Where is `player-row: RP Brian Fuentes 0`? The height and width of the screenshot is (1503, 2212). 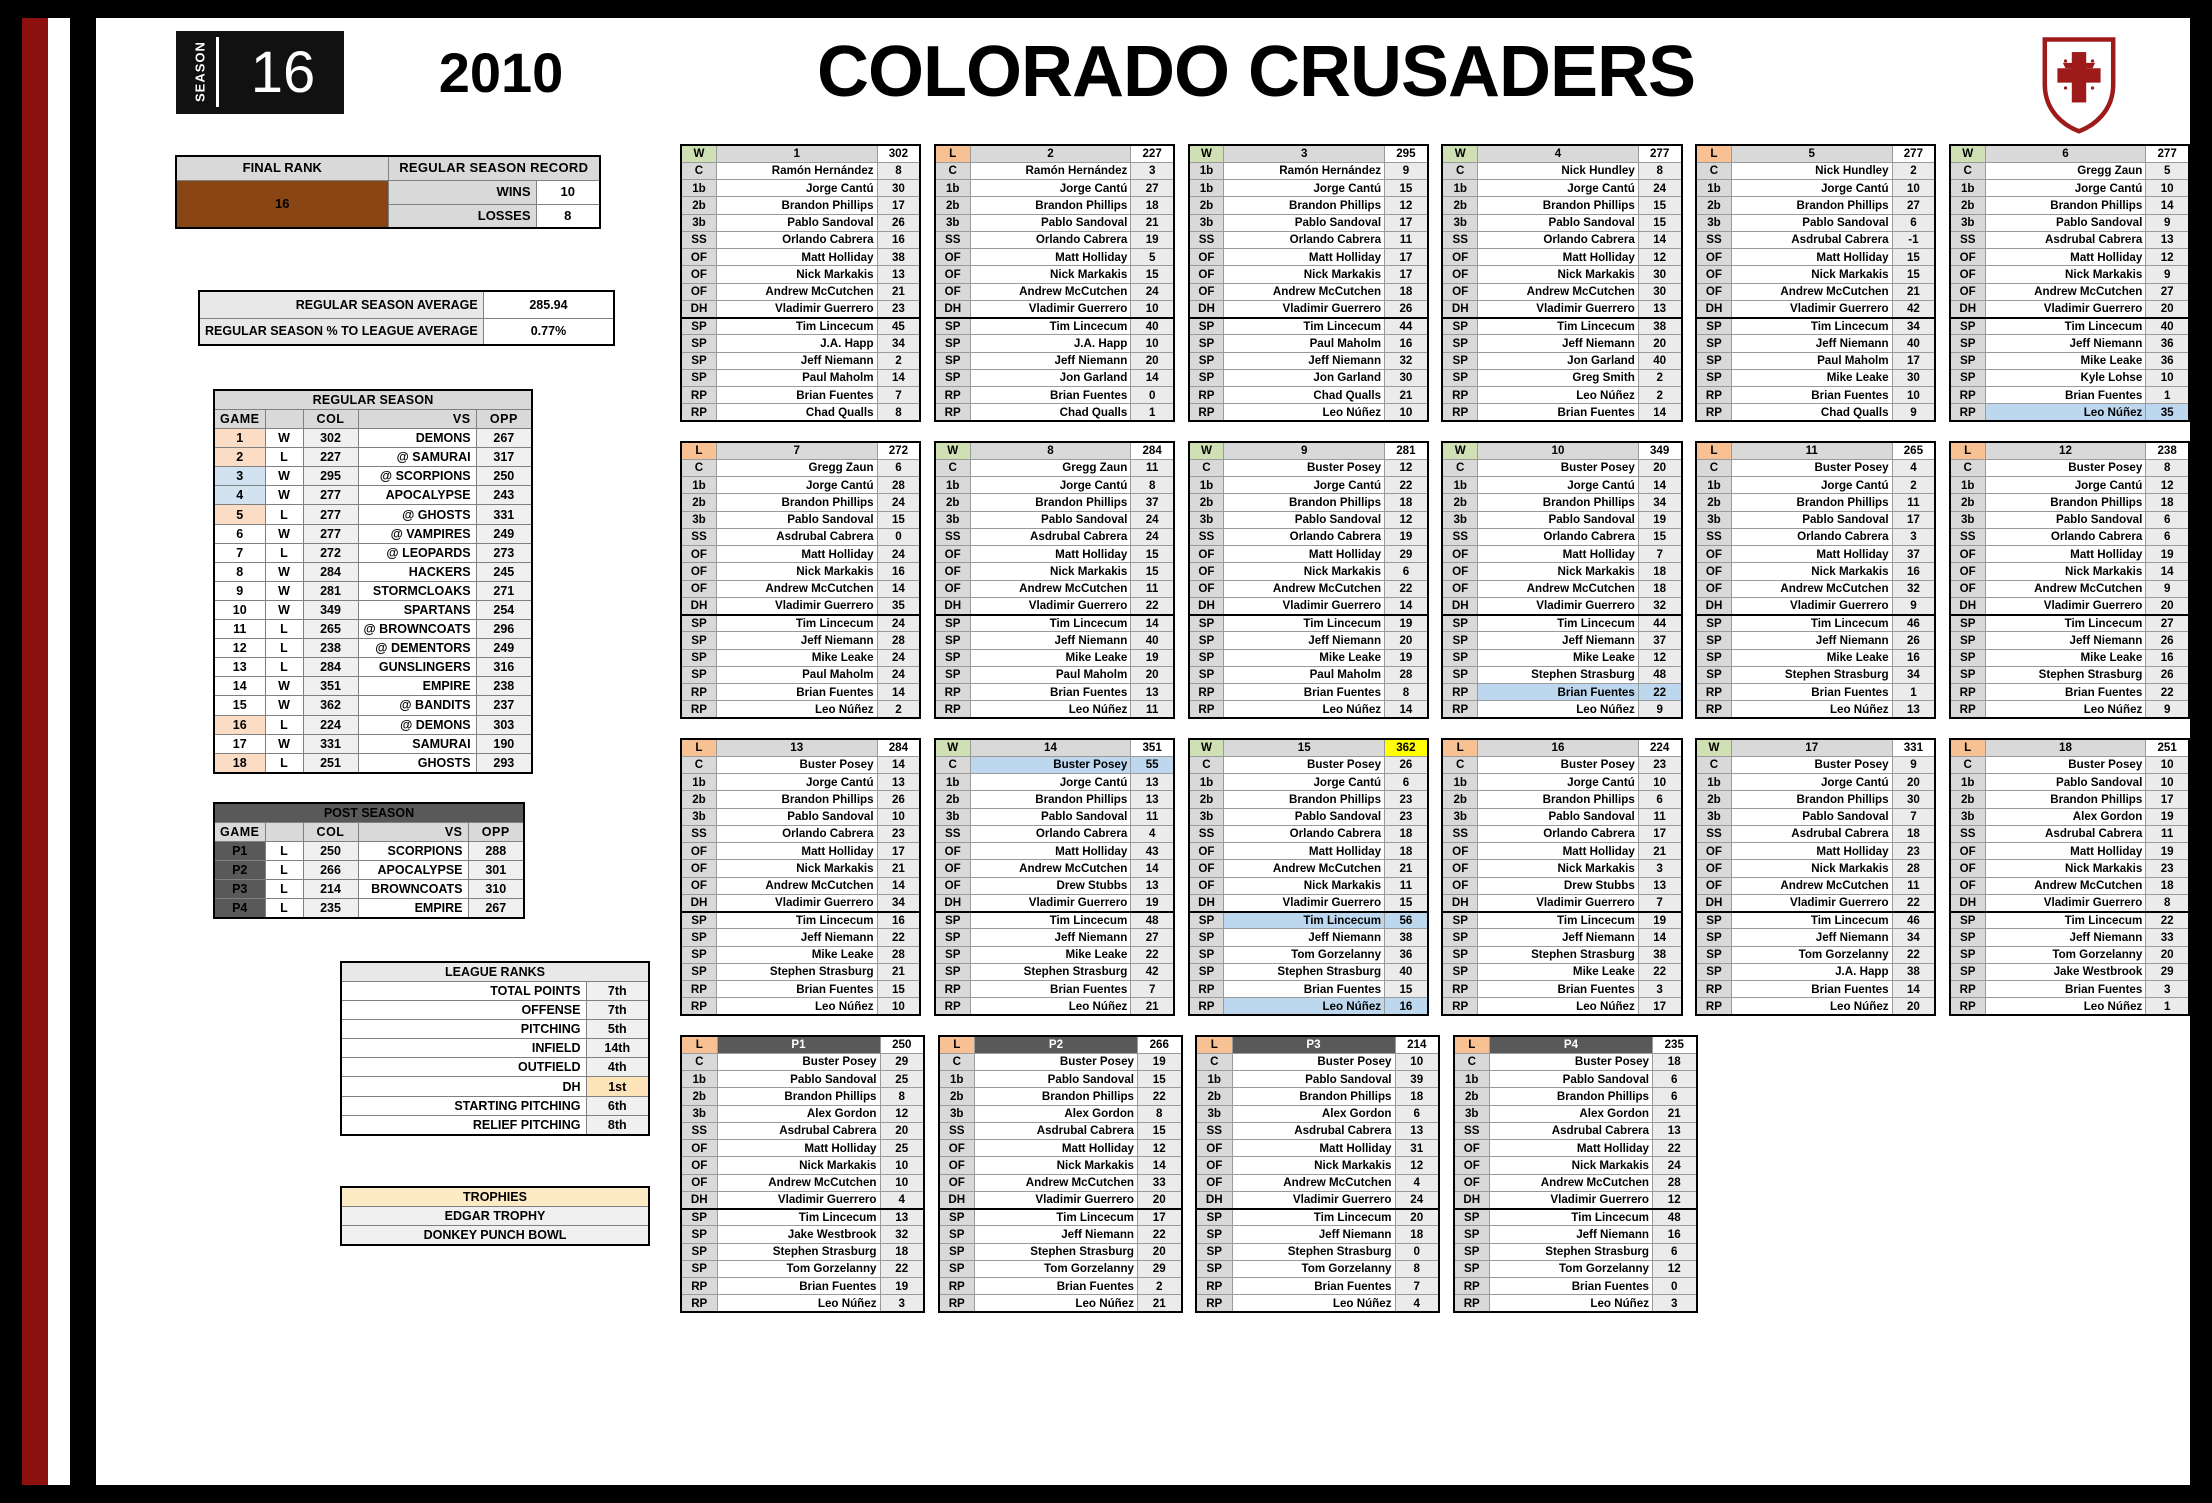
player-row: RP Brian Fuentes 0 is located at coordinates (1054, 395).